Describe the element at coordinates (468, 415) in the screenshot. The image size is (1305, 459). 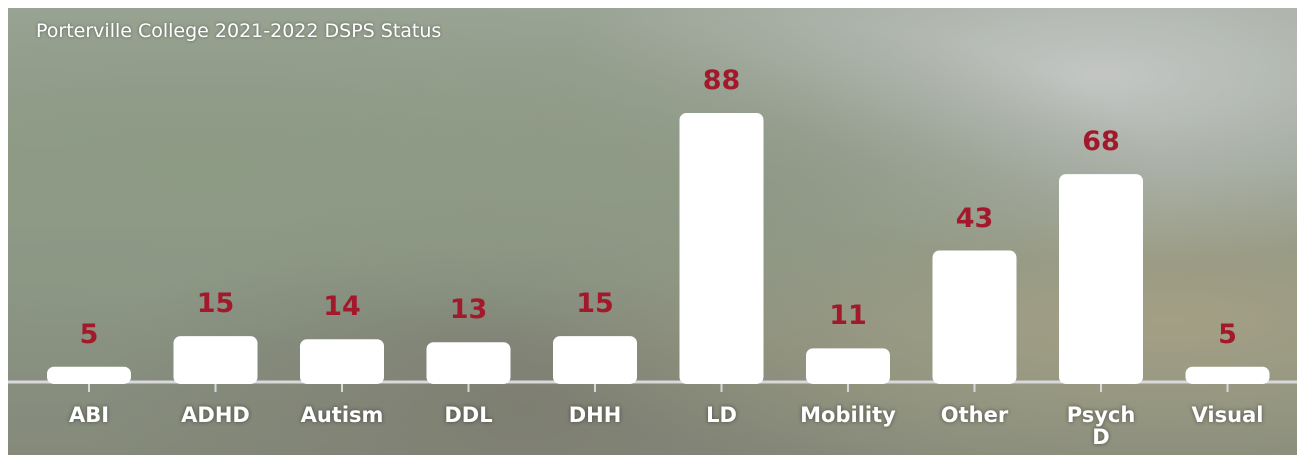
I see `x-tick-label: DDL` at that location.